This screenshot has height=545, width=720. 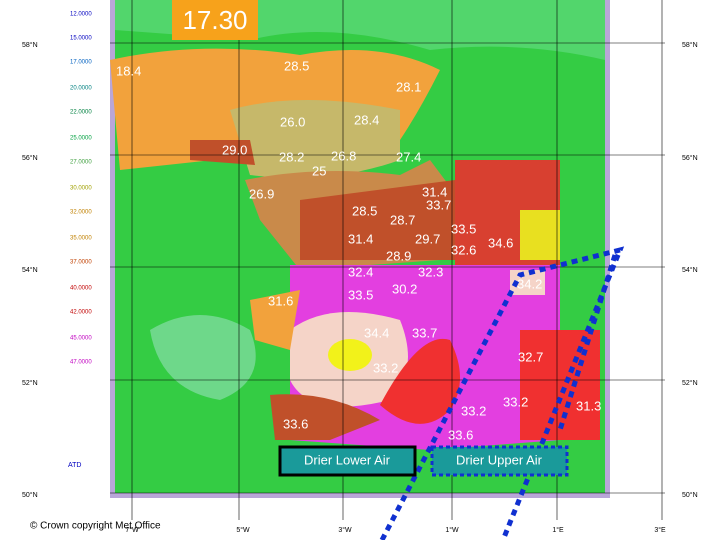 What do you see at coordinates (398, 255) in the screenshot?
I see `map-label: 28.9` at bounding box center [398, 255].